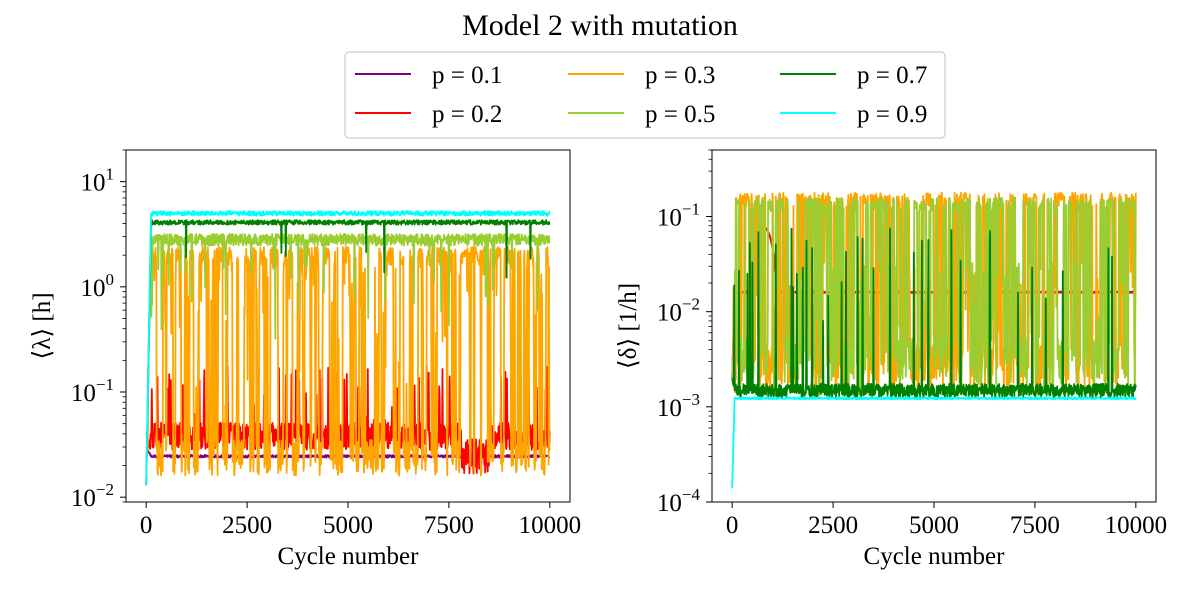 The image size is (1200, 600). What do you see at coordinates (550, 525) in the screenshot?
I see `x-tick-label-0-4: 10000` at bounding box center [550, 525].